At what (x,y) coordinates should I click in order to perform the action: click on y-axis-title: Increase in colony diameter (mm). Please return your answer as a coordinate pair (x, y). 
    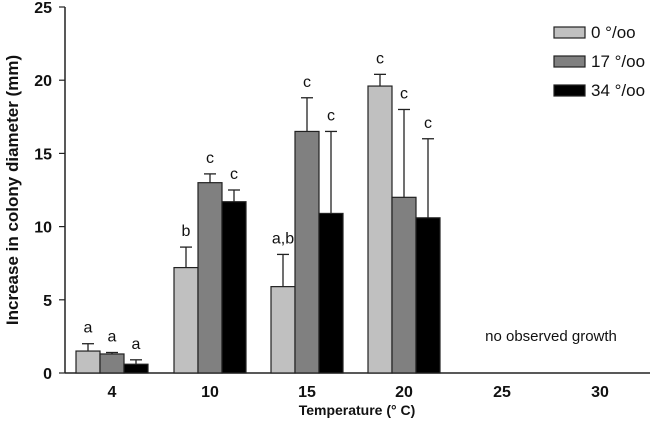
    Looking at the image, I should click on (12, 190).